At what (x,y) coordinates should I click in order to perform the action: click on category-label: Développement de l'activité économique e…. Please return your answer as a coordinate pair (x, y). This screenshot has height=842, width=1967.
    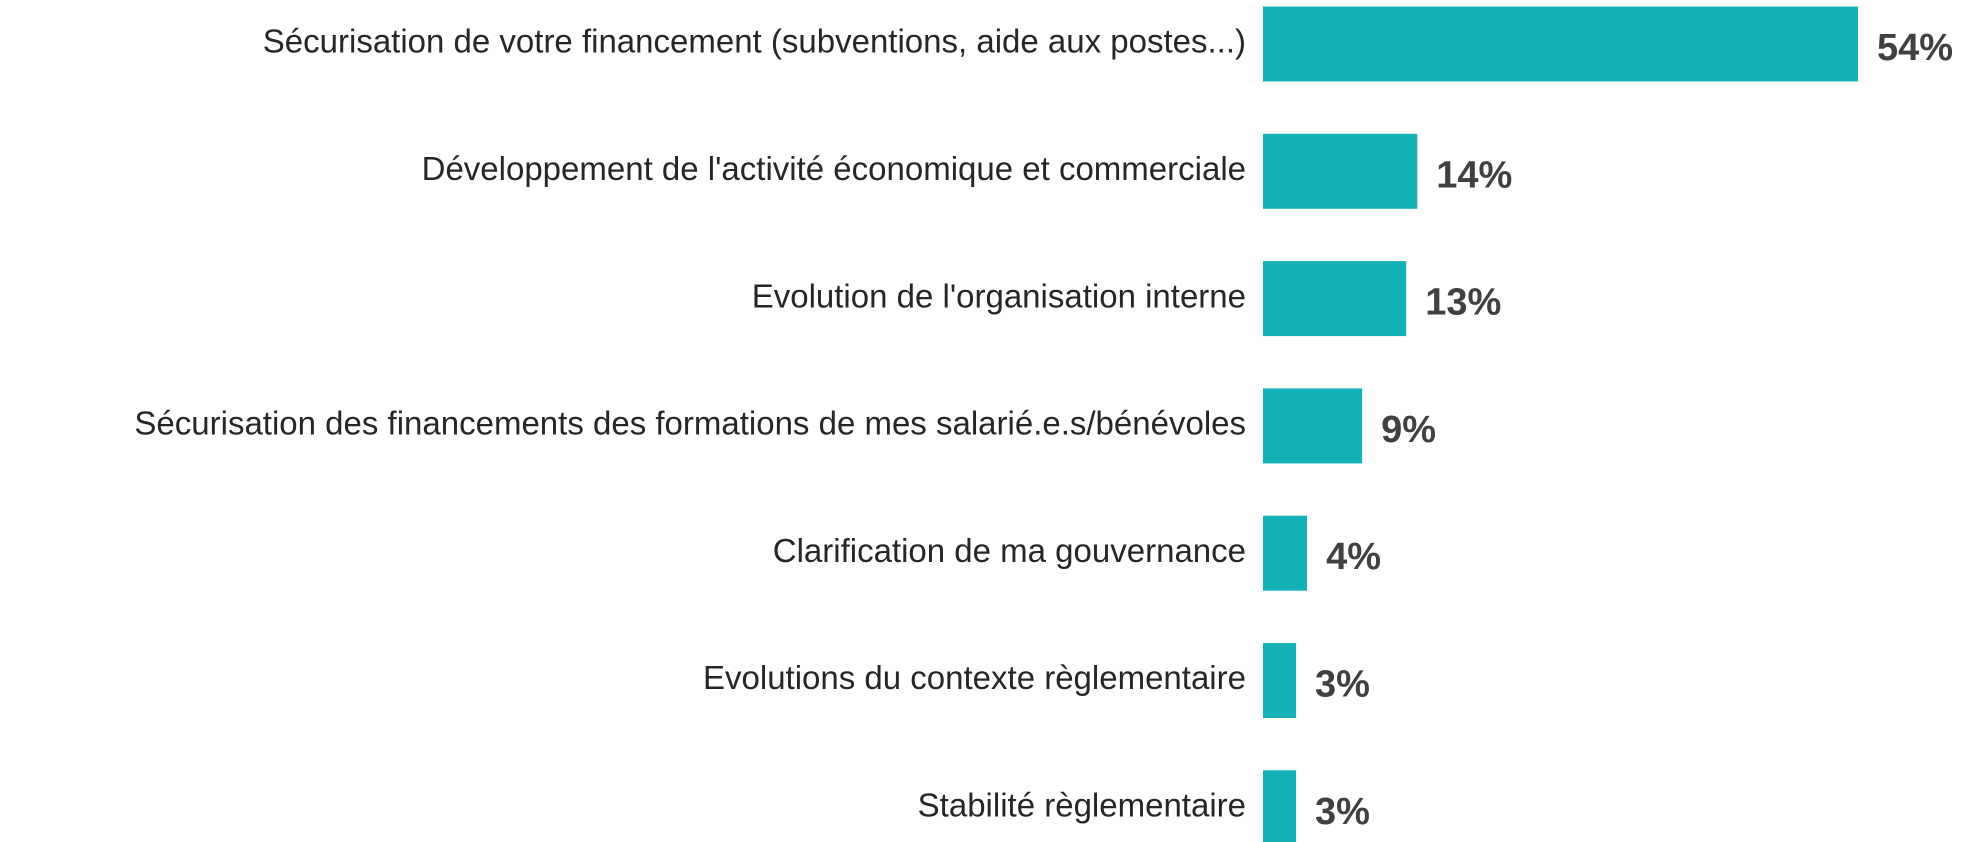
    Looking at the image, I should click on (834, 168).